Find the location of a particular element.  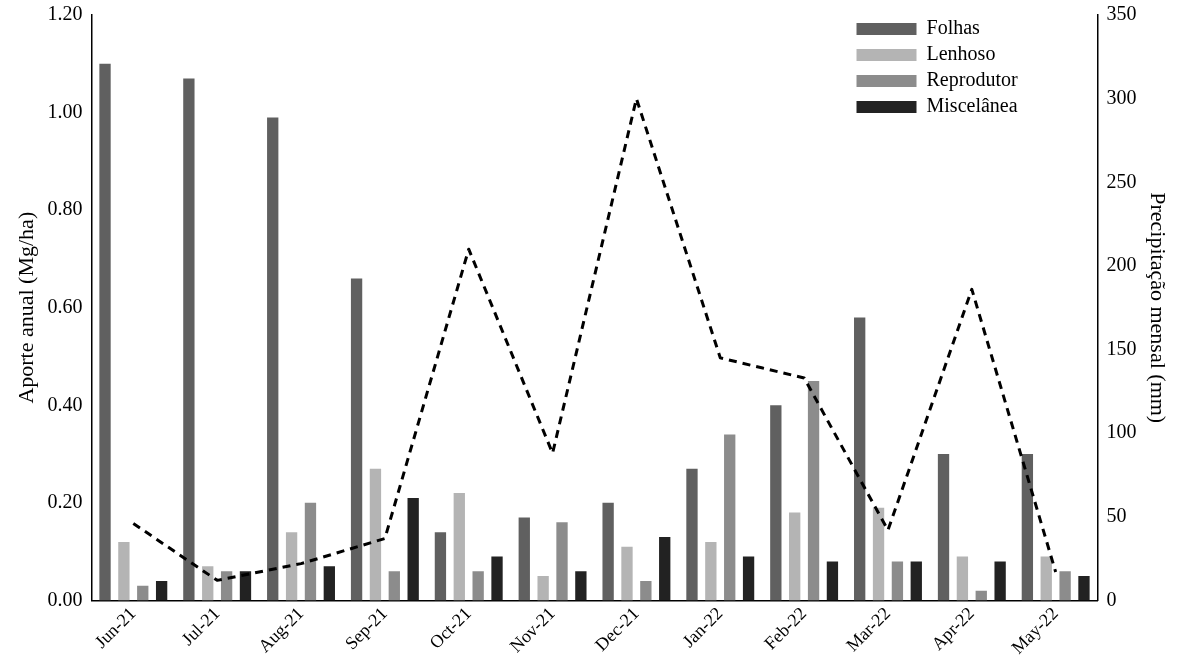

y2-tick-label: 0 is located at coordinates (1111, 598).